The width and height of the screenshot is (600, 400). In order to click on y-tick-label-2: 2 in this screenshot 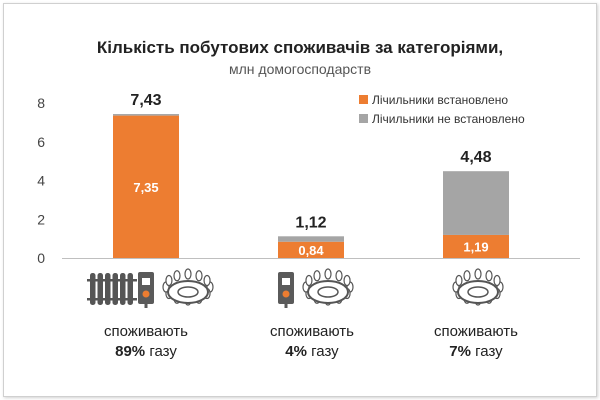, I will do `click(41, 219)`.